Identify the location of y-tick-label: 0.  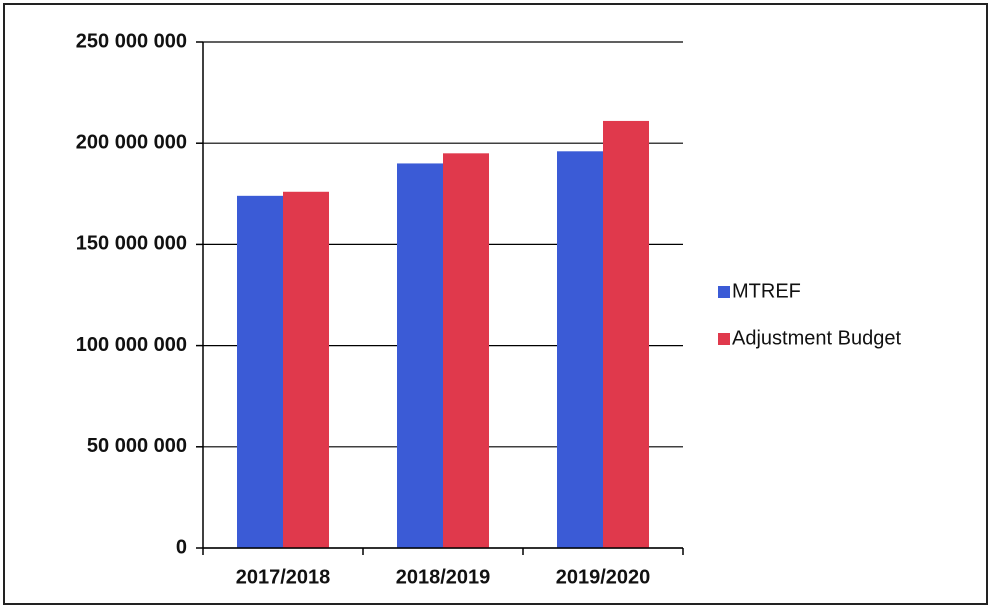
(181, 547).